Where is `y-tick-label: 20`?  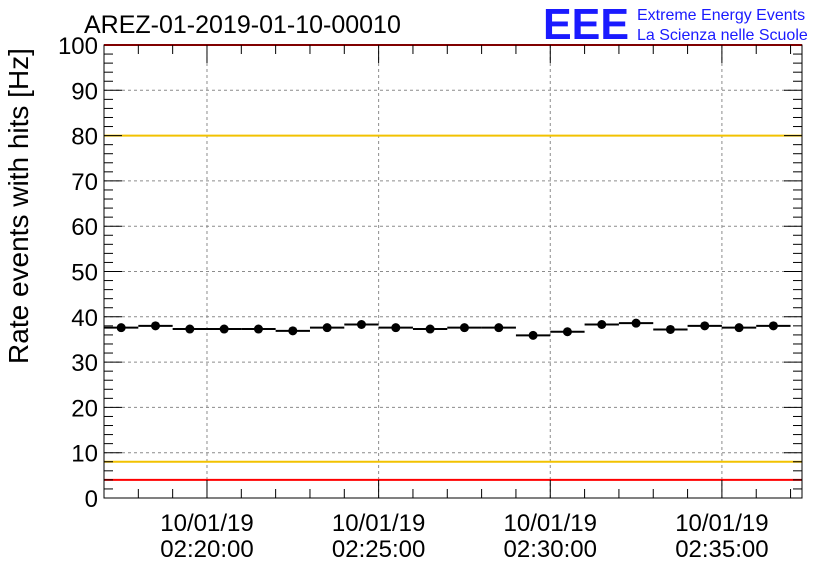 y-tick-label: 20 is located at coordinates (84, 408).